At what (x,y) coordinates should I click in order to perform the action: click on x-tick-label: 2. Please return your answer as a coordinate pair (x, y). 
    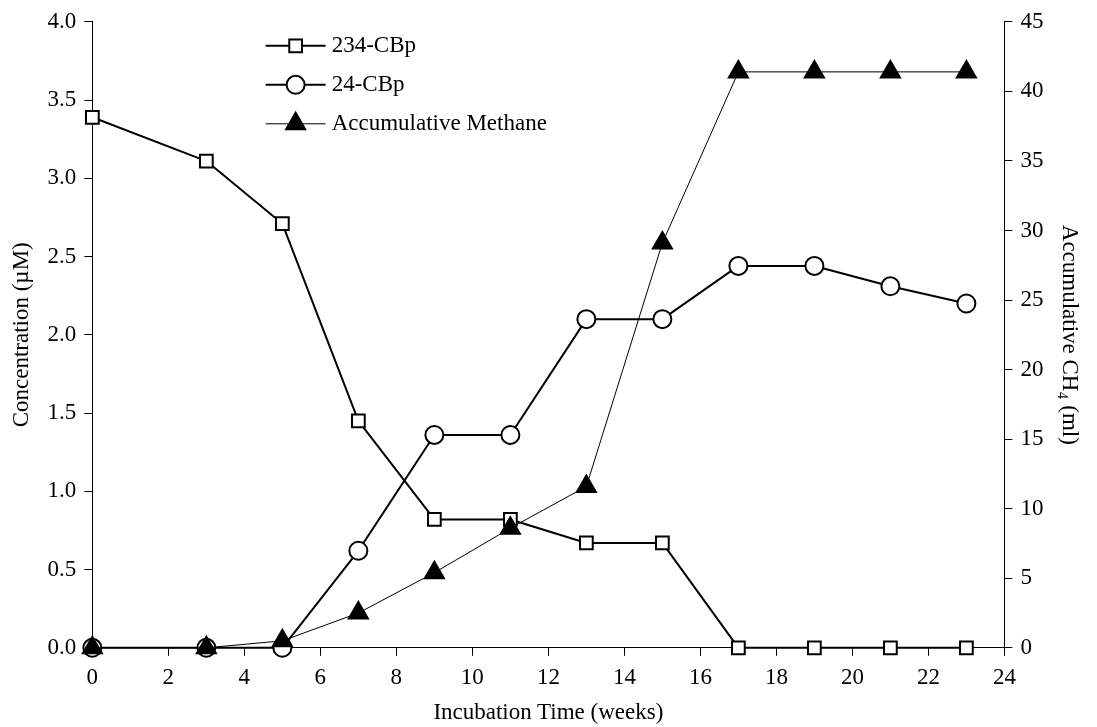
    Looking at the image, I should click on (168, 676).